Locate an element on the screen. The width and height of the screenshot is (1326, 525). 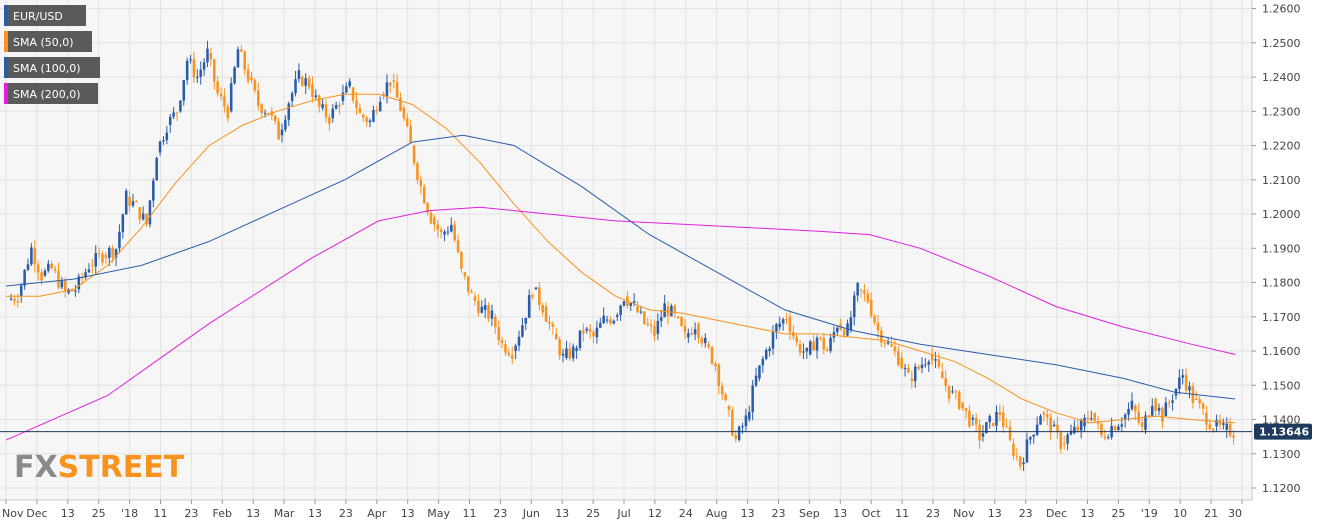
legend-swatch is located at coordinates (6, 41).